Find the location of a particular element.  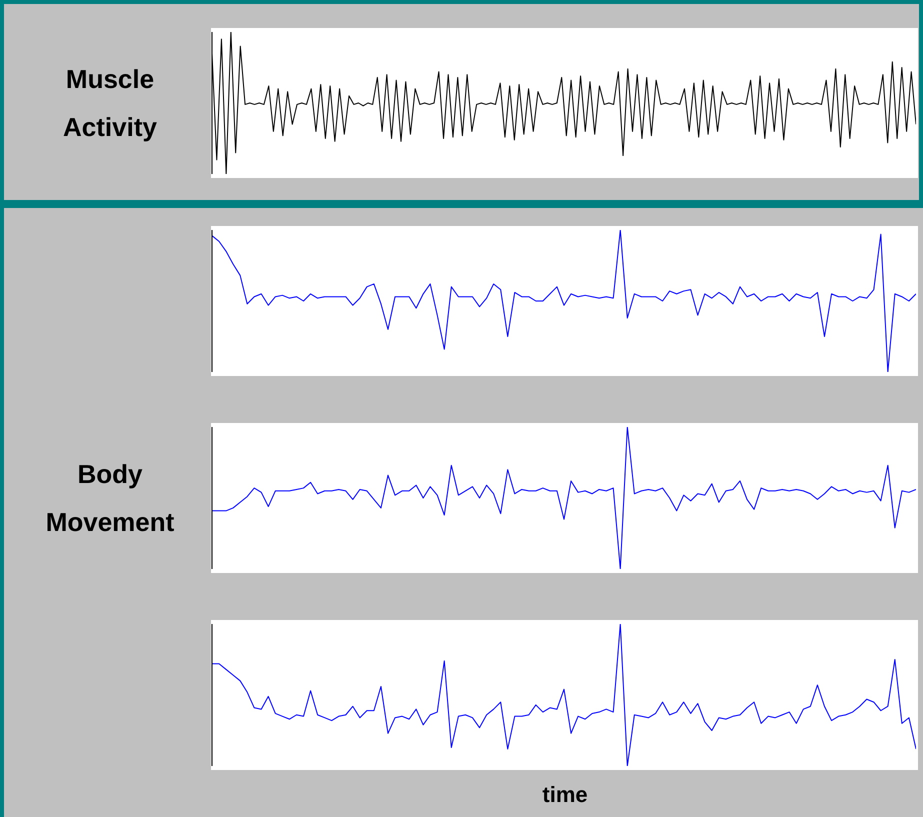

y-axis-title: Muscle Activity is located at coordinates (110, 103).